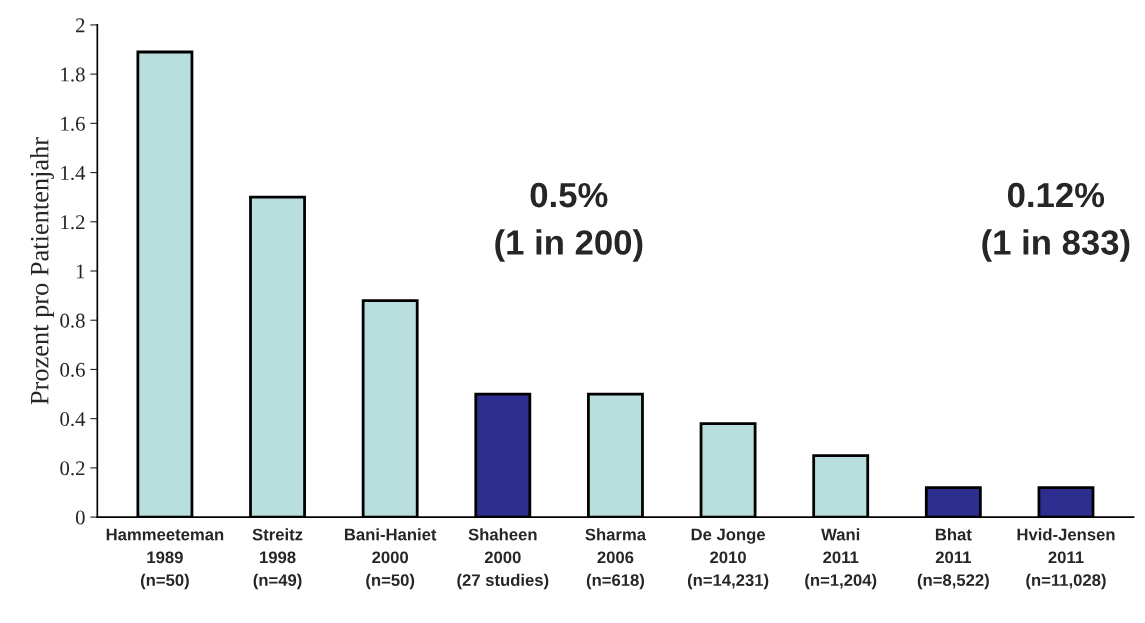  I want to click on y-tick-label: 0, so click(80, 517).